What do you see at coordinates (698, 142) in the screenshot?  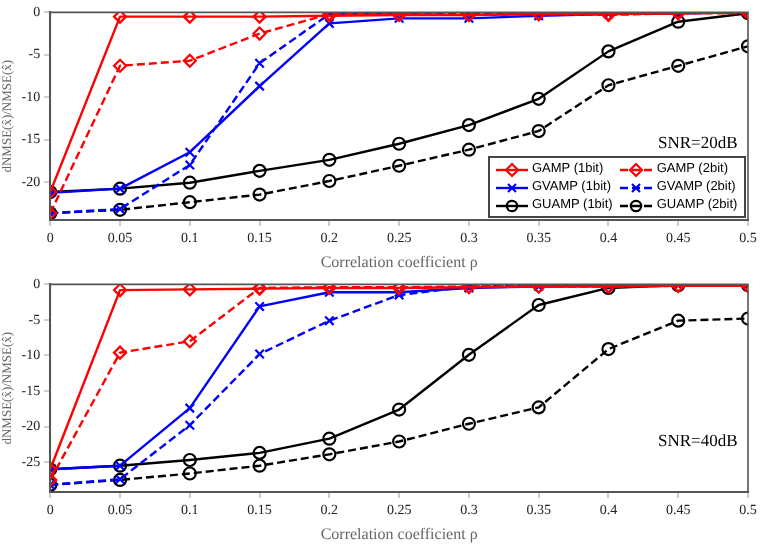 I see `annotation: SNR=20dB` at bounding box center [698, 142].